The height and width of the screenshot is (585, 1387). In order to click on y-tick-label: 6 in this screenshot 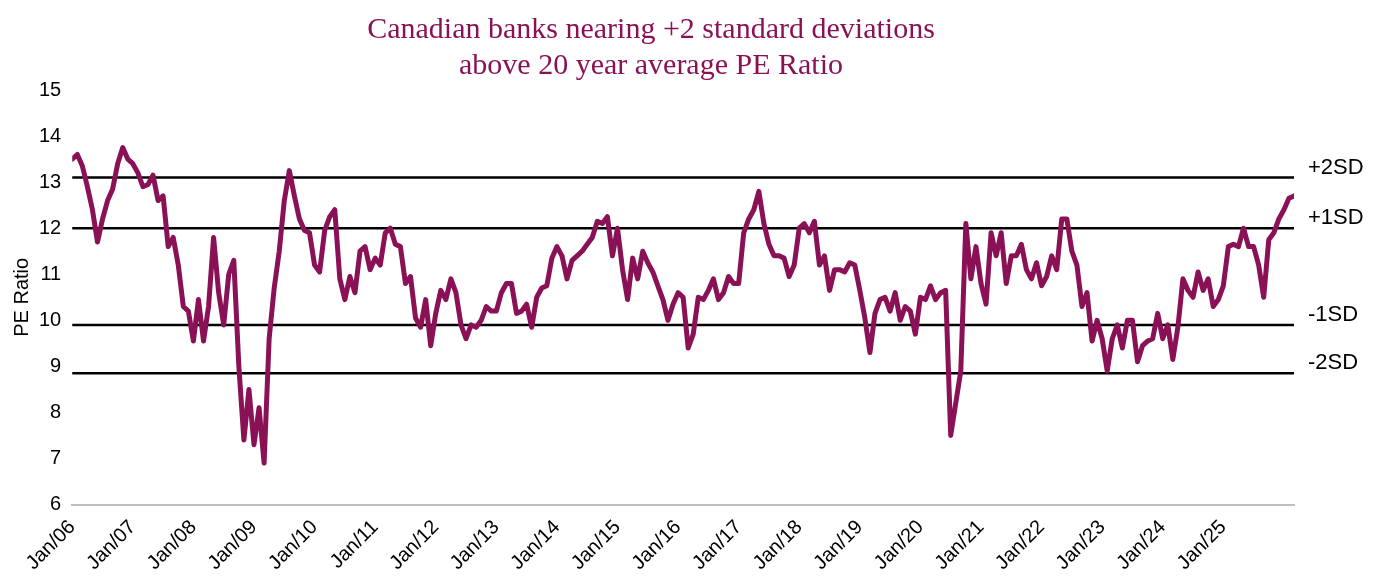, I will do `click(56, 503)`.